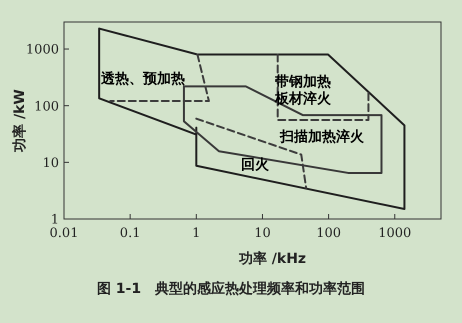 Image resolution: width=462 pixels, height=323 pixels. I want to click on x-tick-label: 1000, so click(395, 233).